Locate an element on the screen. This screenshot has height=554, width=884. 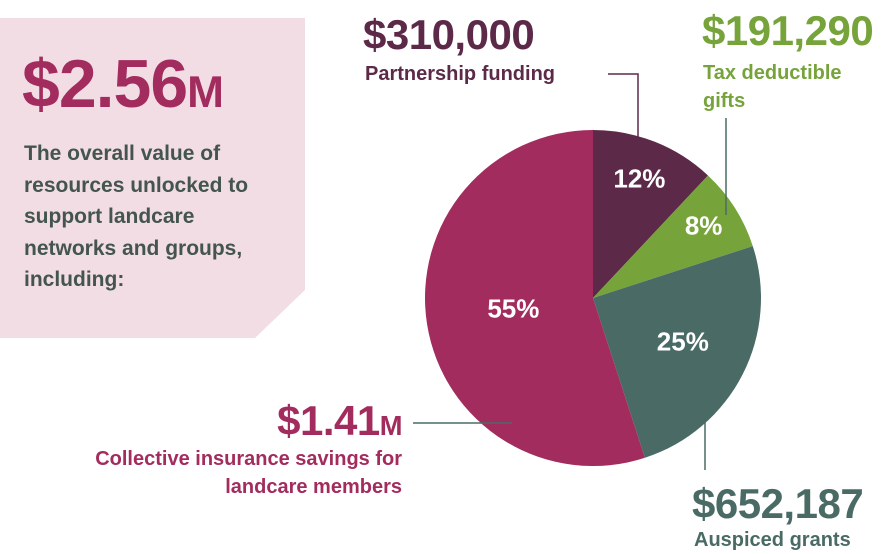
value-label: 8% is located at coordinates (704, 226).